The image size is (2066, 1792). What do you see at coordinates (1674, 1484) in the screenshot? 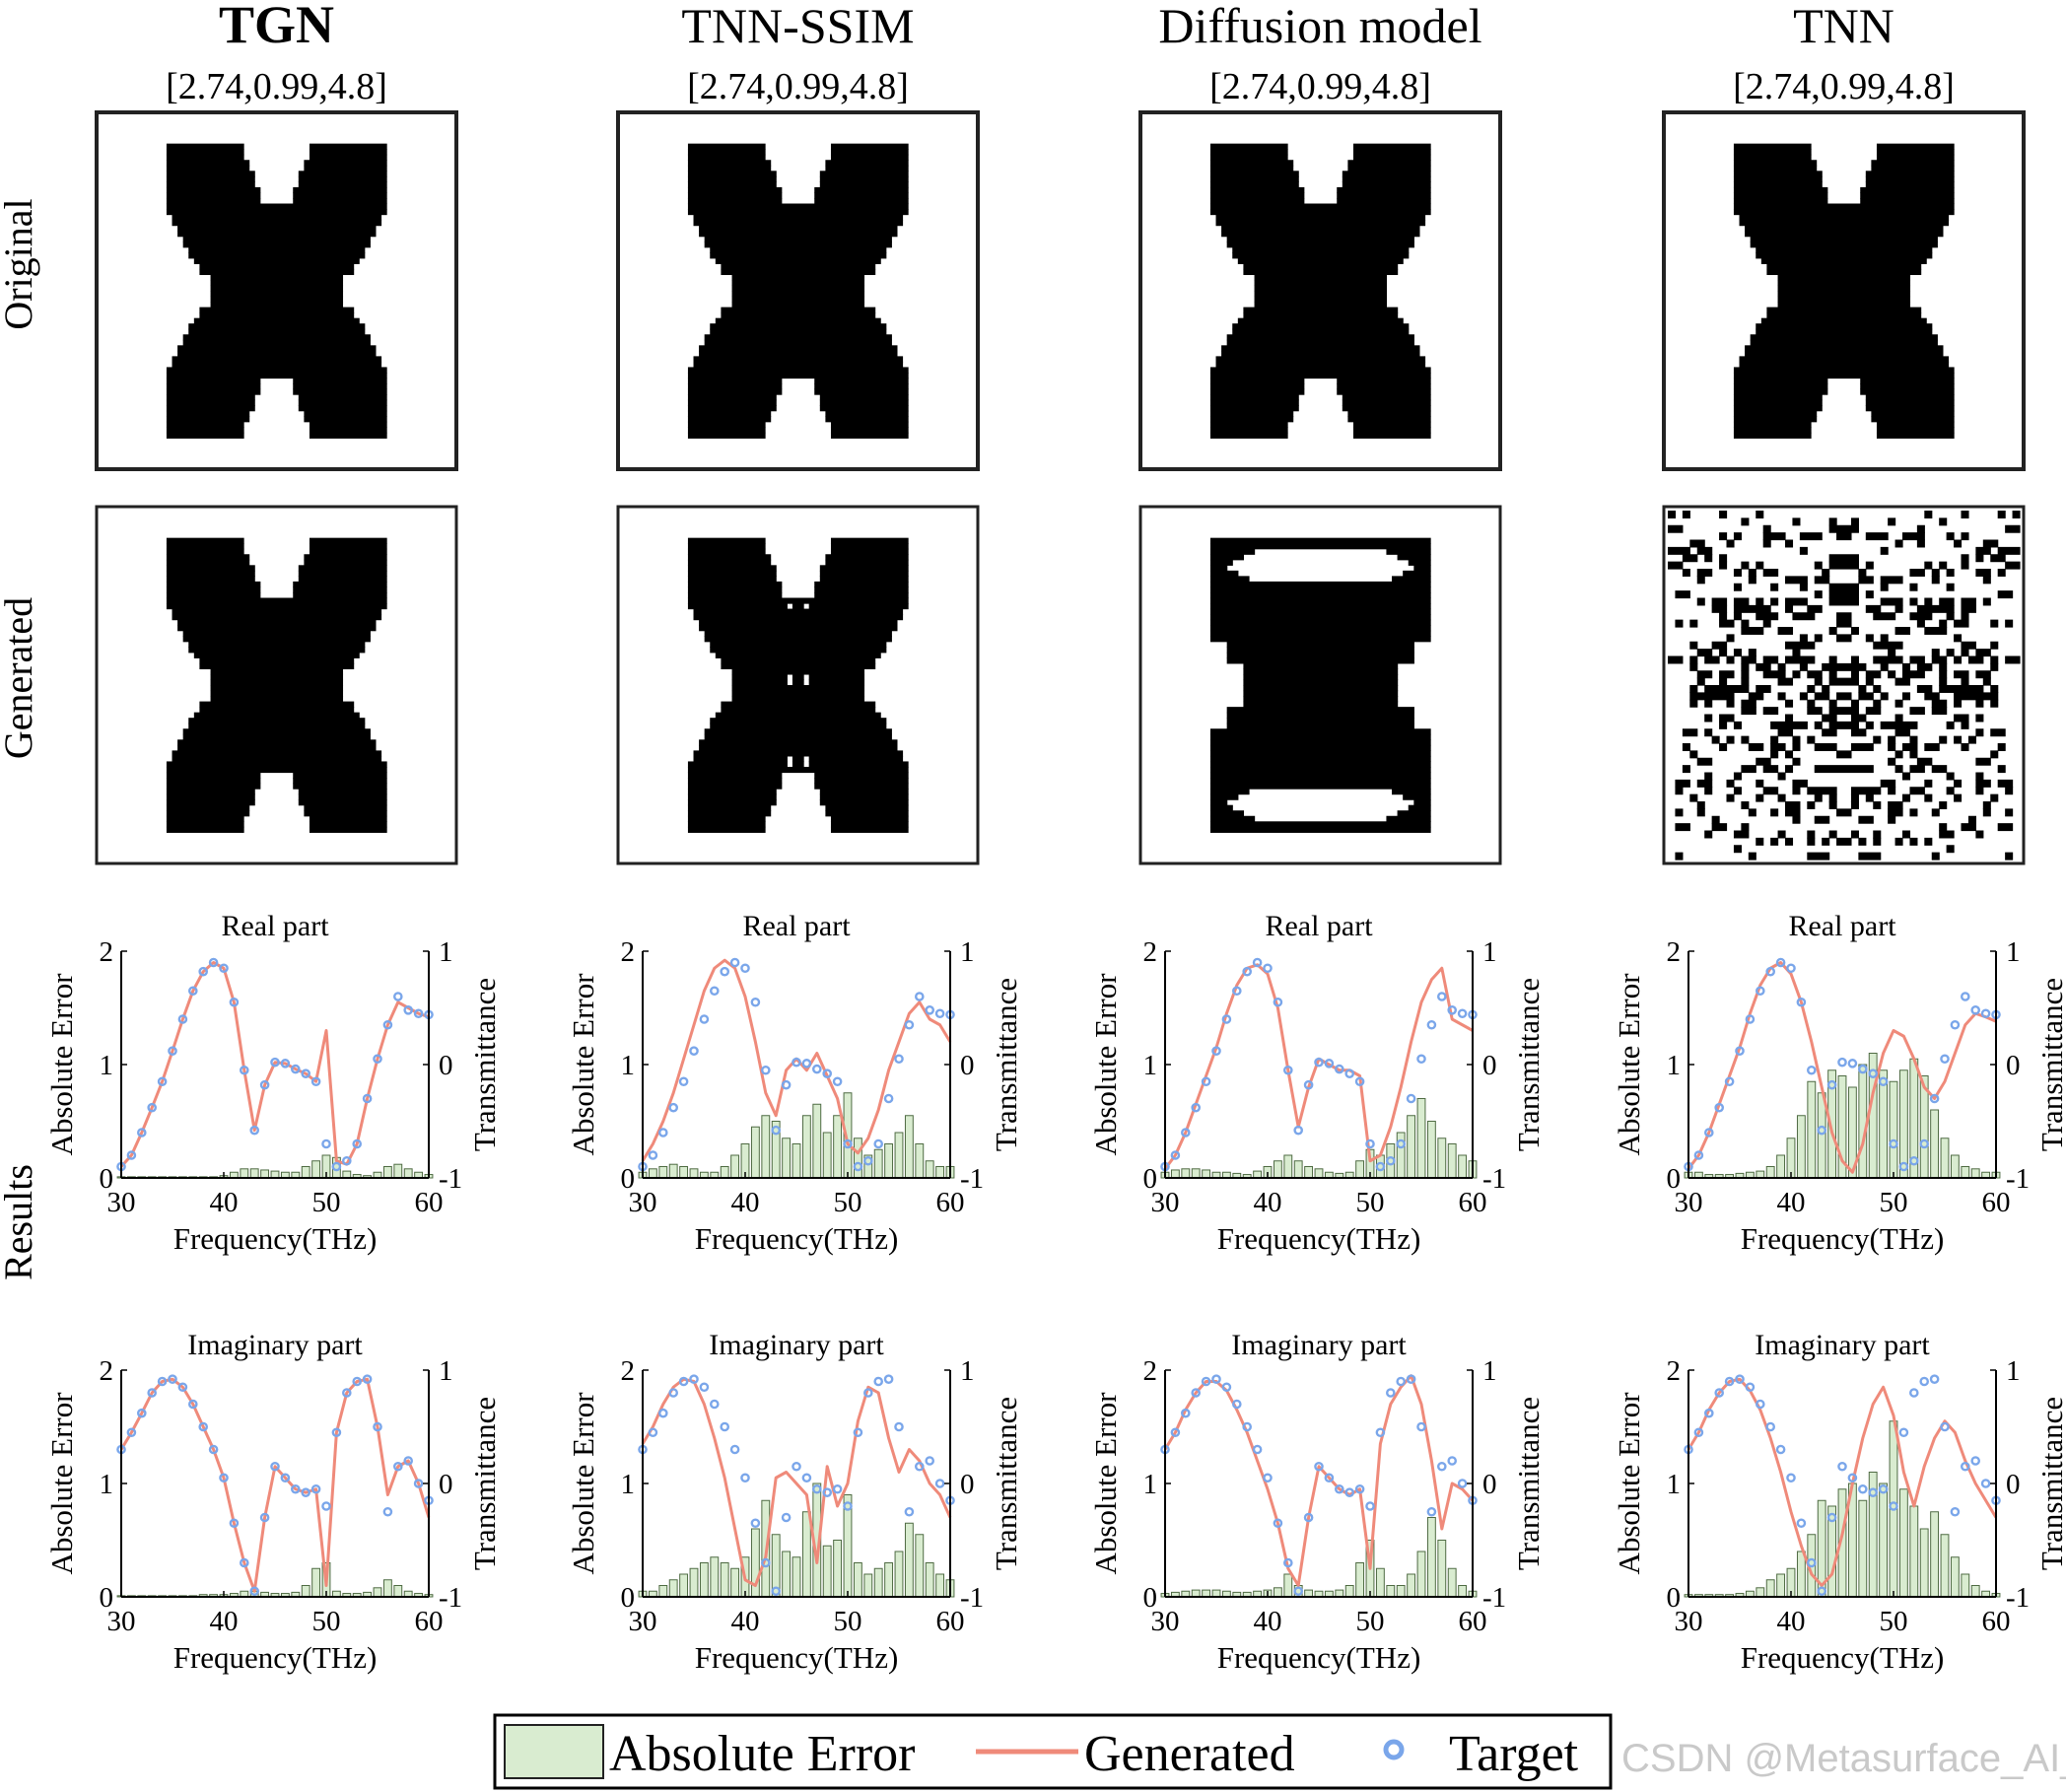
I see `col3-imag-ytick-left-label: 1` at bounding box center [1674, 1484].